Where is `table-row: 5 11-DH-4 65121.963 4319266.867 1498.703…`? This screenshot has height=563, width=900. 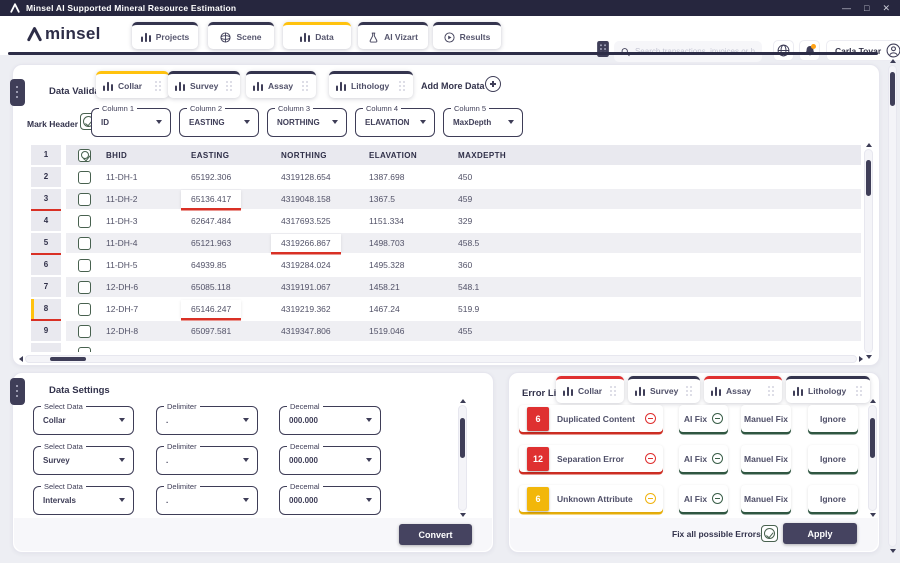
table-row: 5 11-DH-4 65121.963 4319266.867 1498.703… is located at coordinates (446, 244).